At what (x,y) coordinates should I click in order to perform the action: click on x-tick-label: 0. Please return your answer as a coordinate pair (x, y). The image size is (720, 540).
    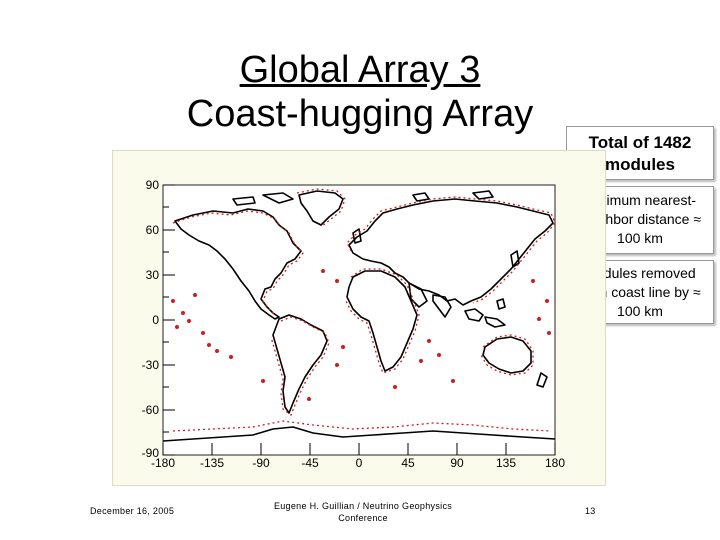
    Looking at the image, I should click on (359, 463).